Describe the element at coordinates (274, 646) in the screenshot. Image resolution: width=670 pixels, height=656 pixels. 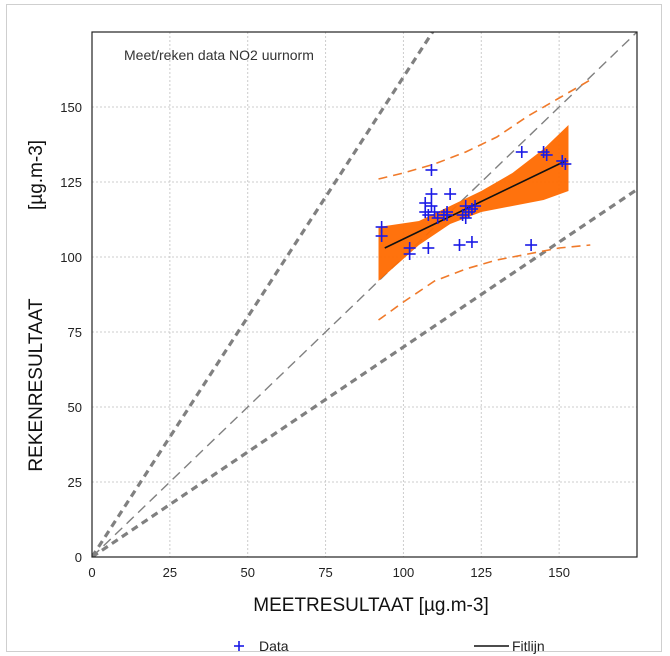
I see `legend-data-label: Data` at that location.